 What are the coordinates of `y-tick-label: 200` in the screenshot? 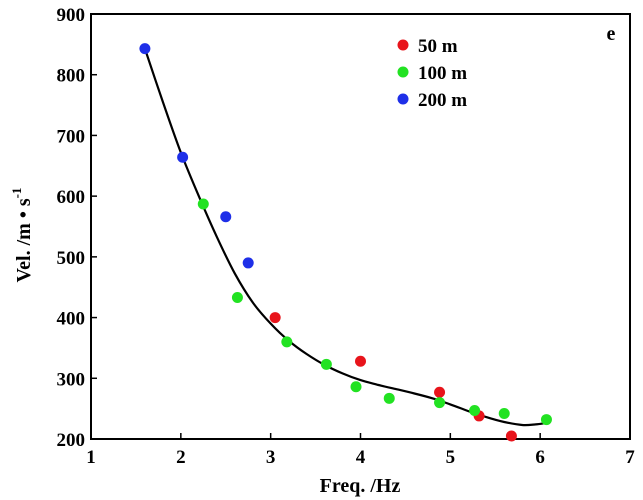 It's located at (71, 440).